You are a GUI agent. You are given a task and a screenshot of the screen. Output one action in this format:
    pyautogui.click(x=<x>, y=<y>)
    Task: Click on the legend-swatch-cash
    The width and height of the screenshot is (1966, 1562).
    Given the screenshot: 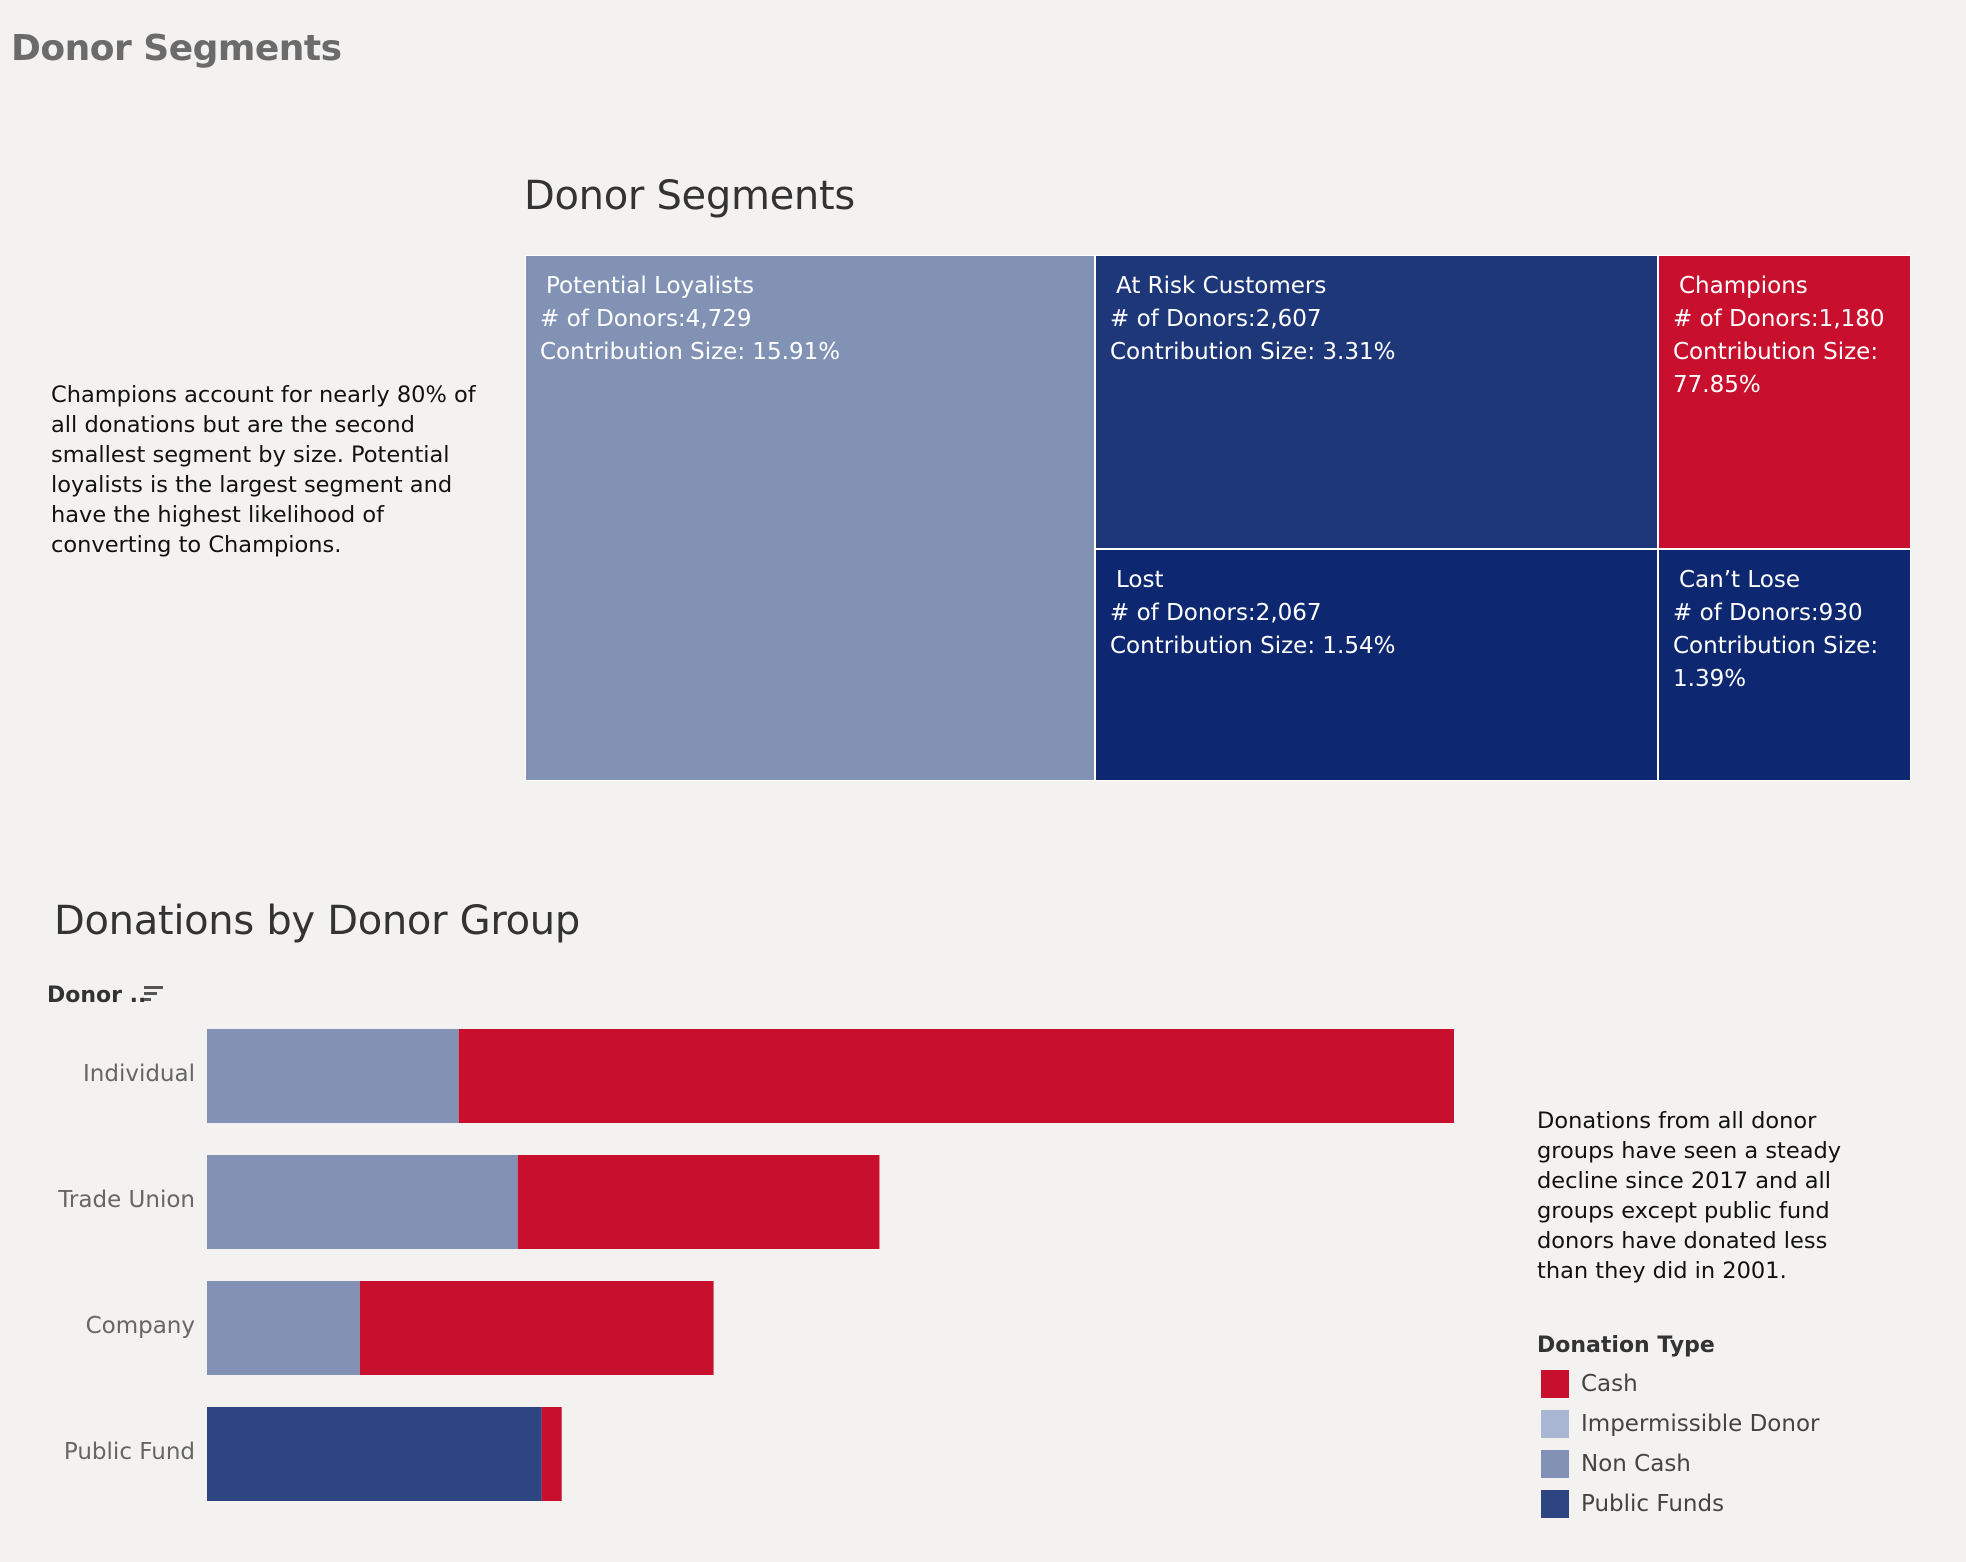 What is the action you would take?
    pyautogui.click(x=1555, y=1384)
    